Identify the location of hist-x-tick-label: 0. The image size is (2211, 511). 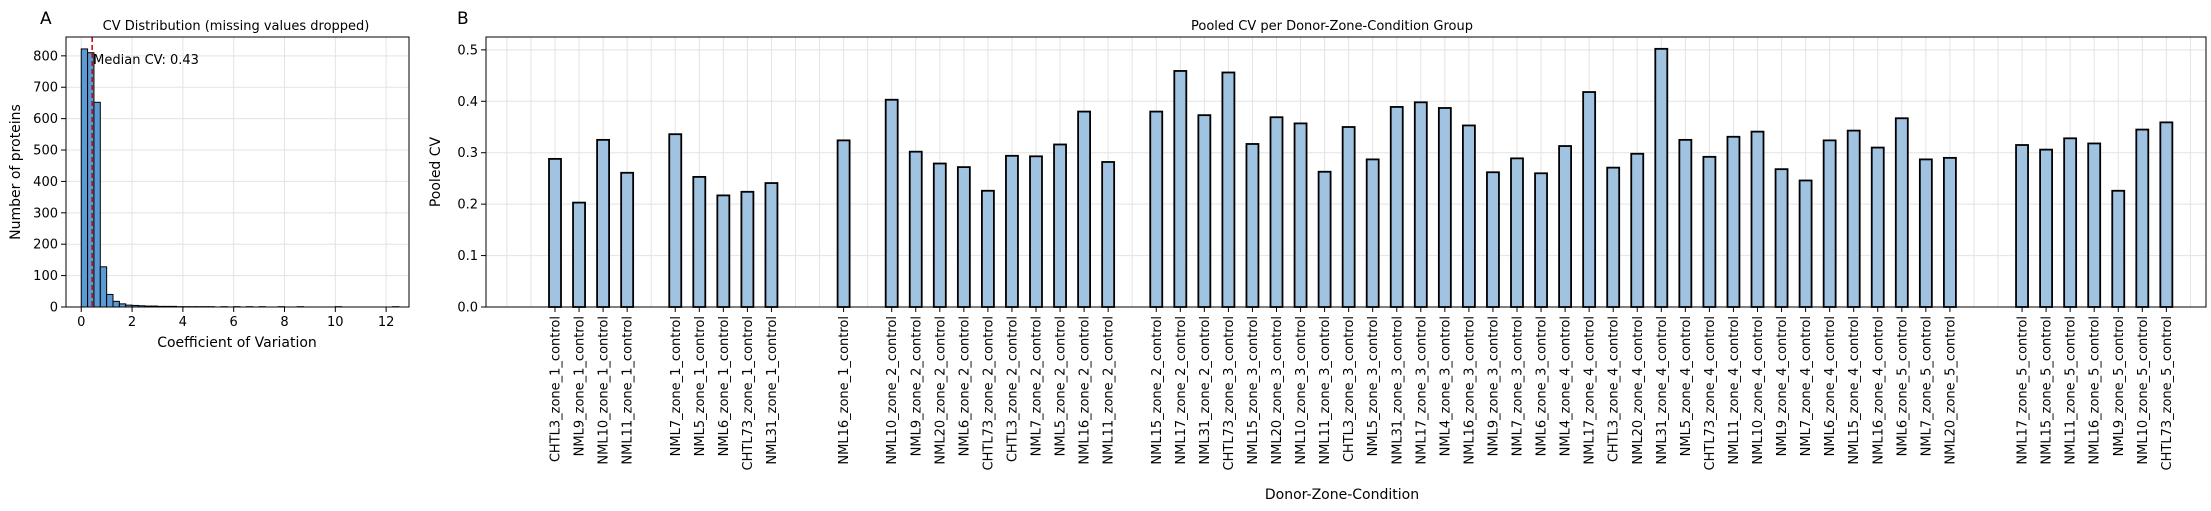
(81, 322).